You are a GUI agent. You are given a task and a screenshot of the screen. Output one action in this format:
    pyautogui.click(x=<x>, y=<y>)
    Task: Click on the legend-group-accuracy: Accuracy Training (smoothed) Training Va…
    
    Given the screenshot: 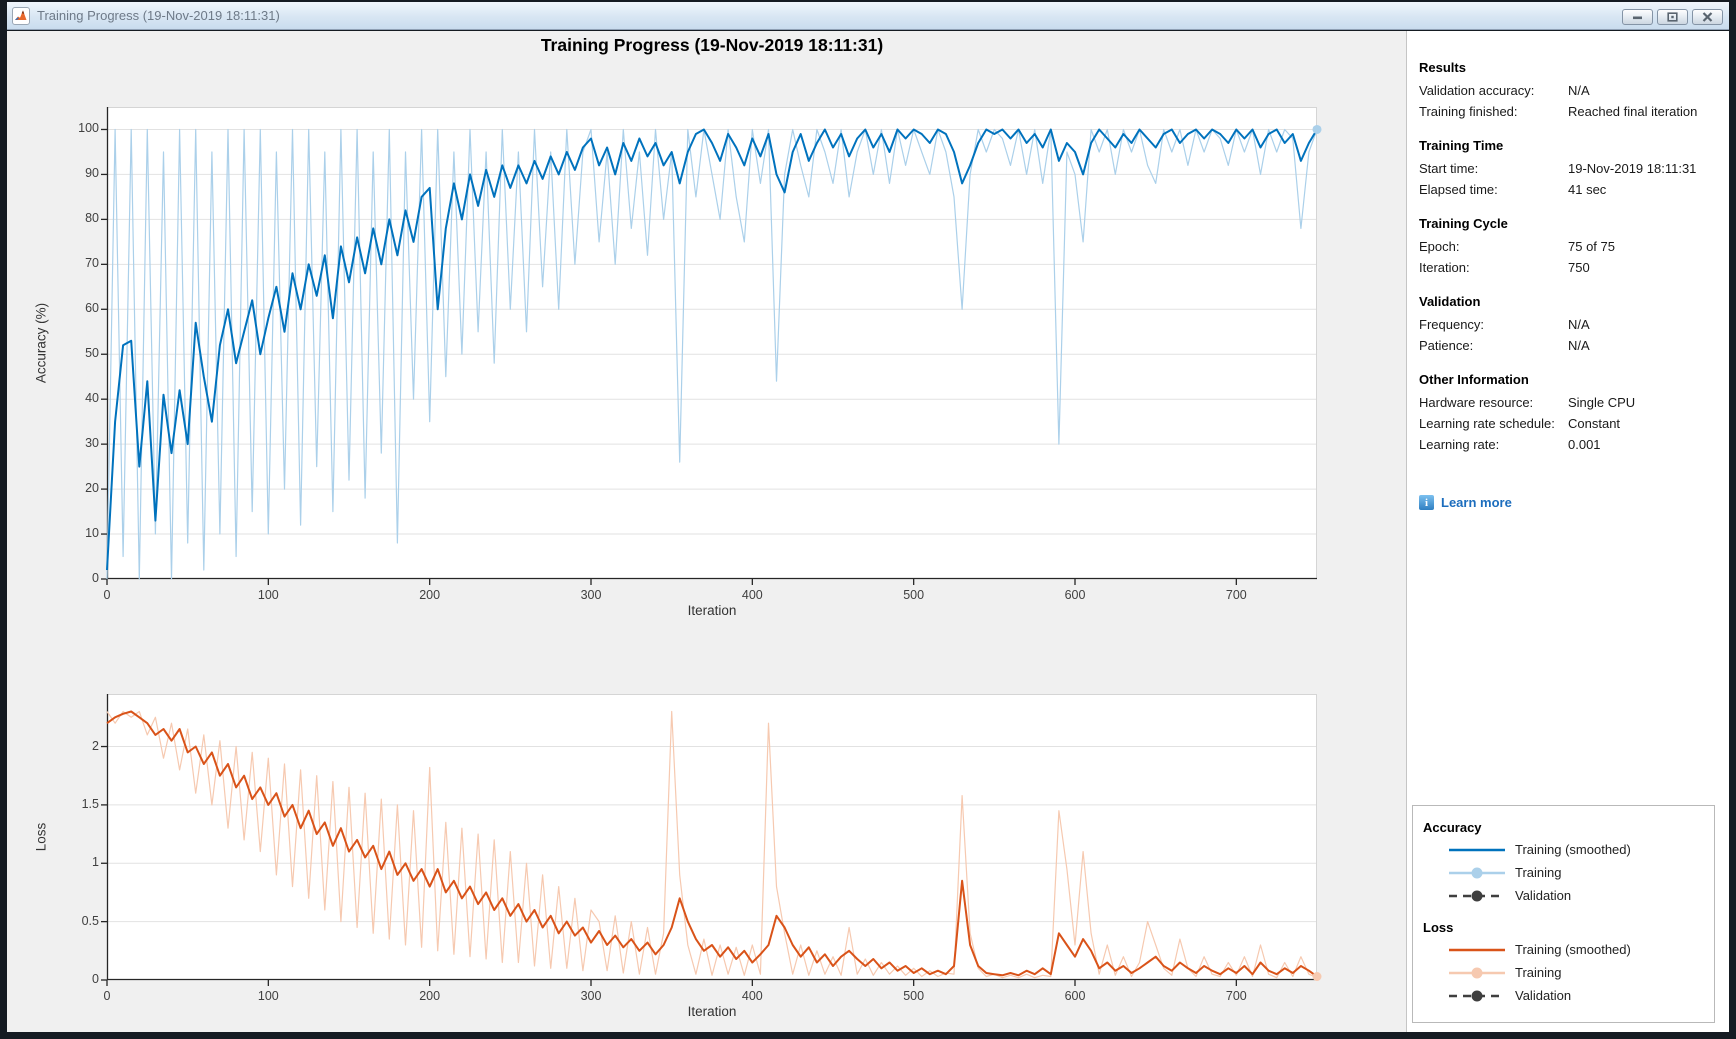 What is the action you would take?
    pyautogui.click(x=1568, y=863)
    